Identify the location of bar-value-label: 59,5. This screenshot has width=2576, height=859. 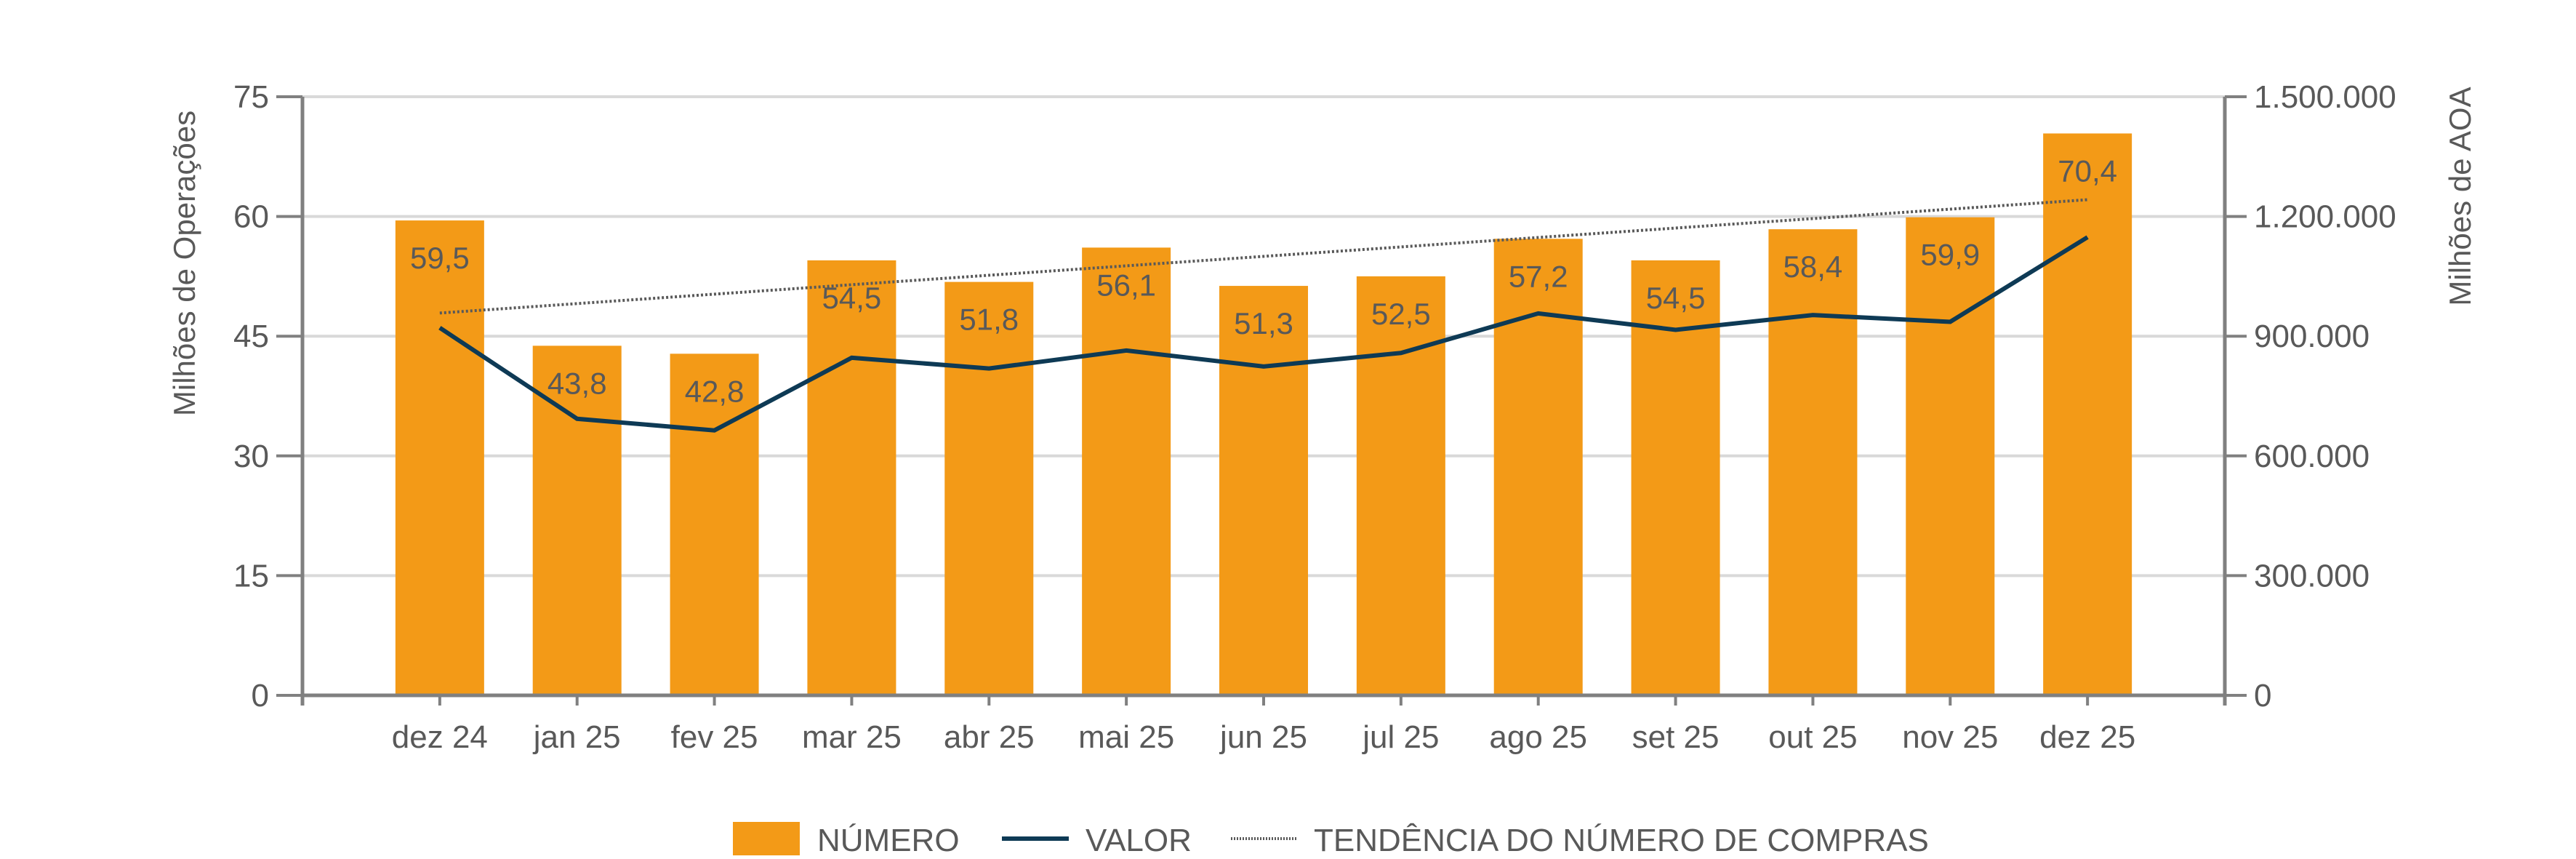
(440, 258).